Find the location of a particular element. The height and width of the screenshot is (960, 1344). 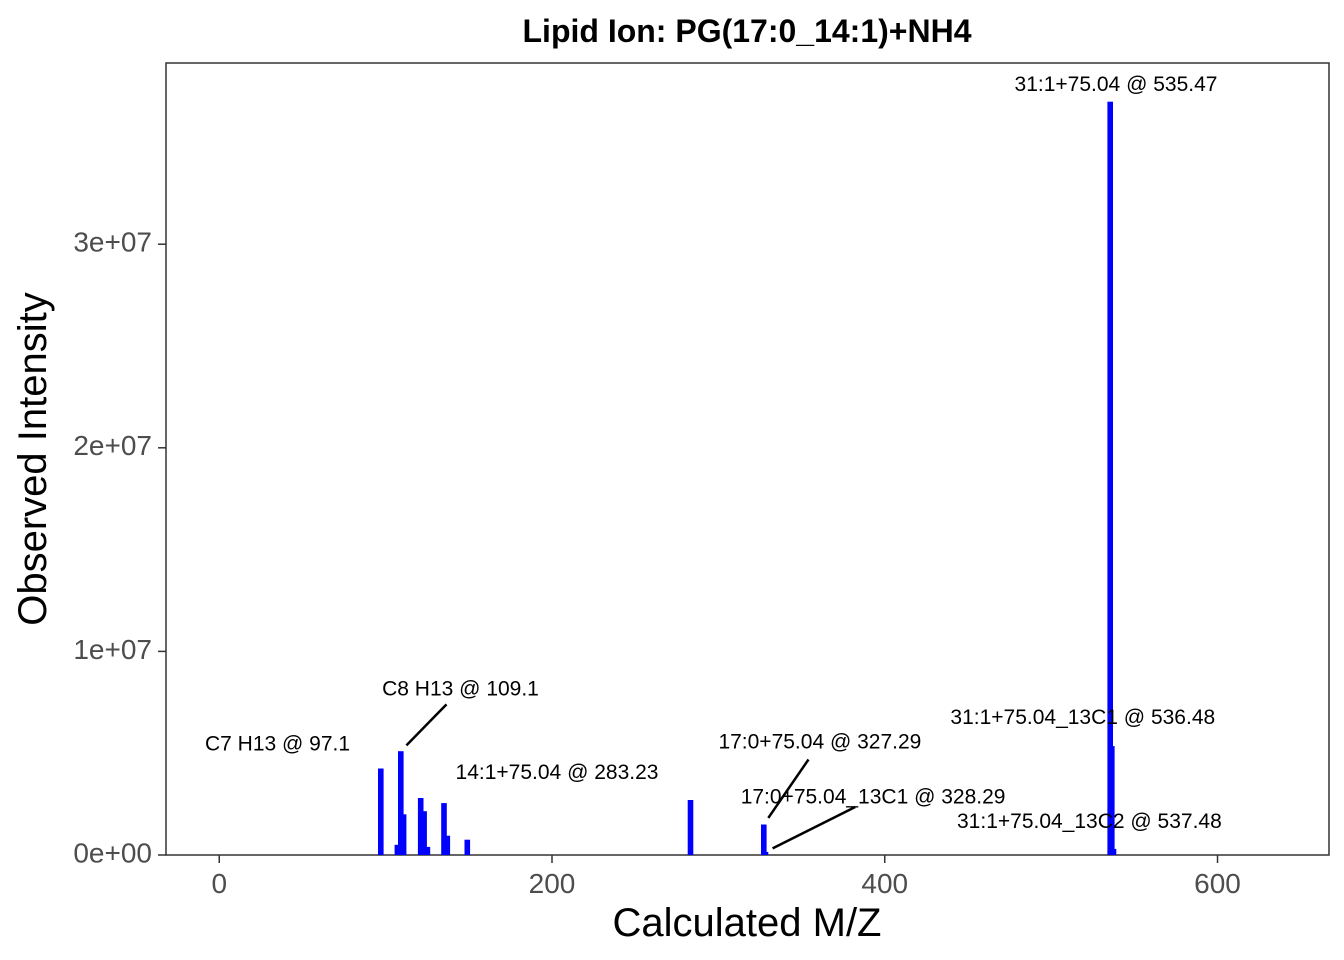

x-axis: 0 200 400 600 is located at coordinates (726, 877).